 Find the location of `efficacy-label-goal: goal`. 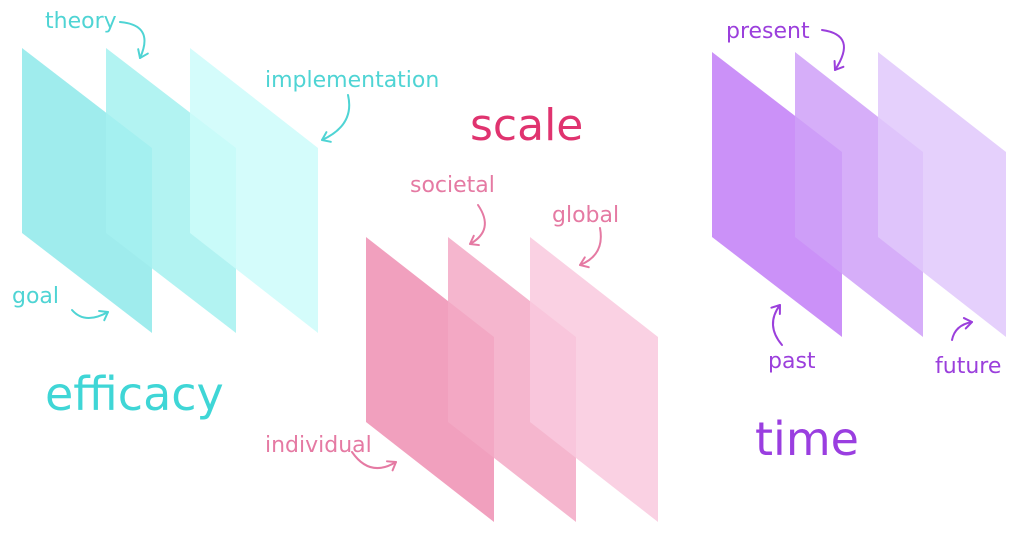

efficacy-label-goal: goal is located at coordinates (35, 296).